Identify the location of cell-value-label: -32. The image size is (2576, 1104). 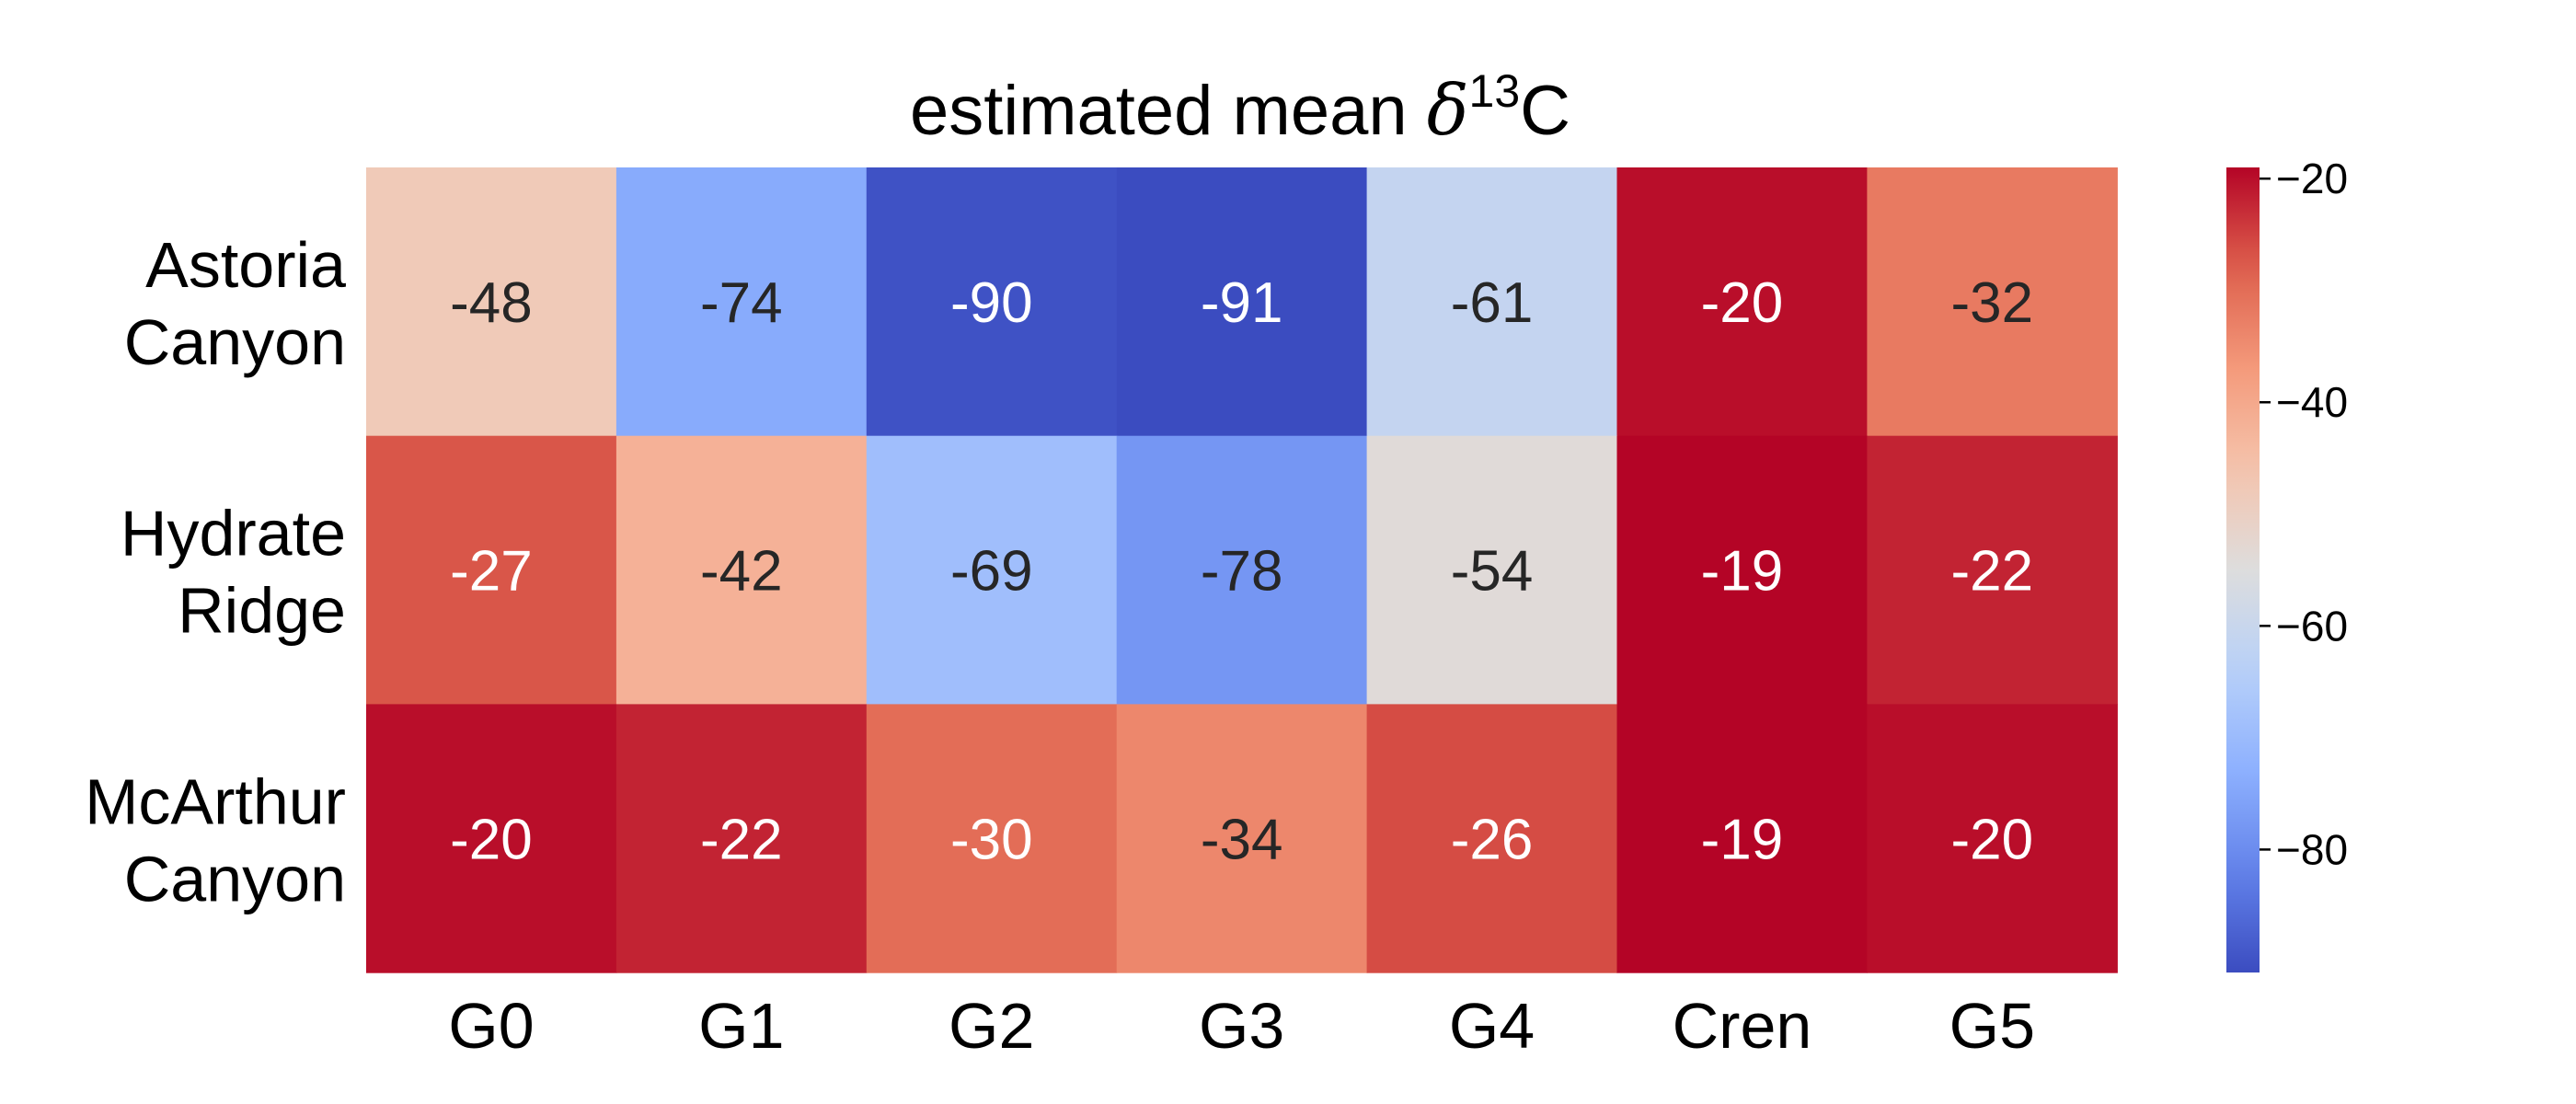
(1993, 303).